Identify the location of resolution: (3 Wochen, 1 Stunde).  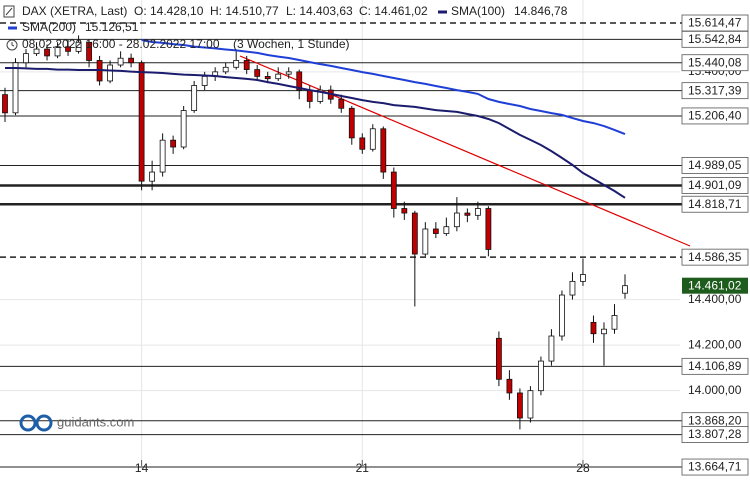
(291, 44).